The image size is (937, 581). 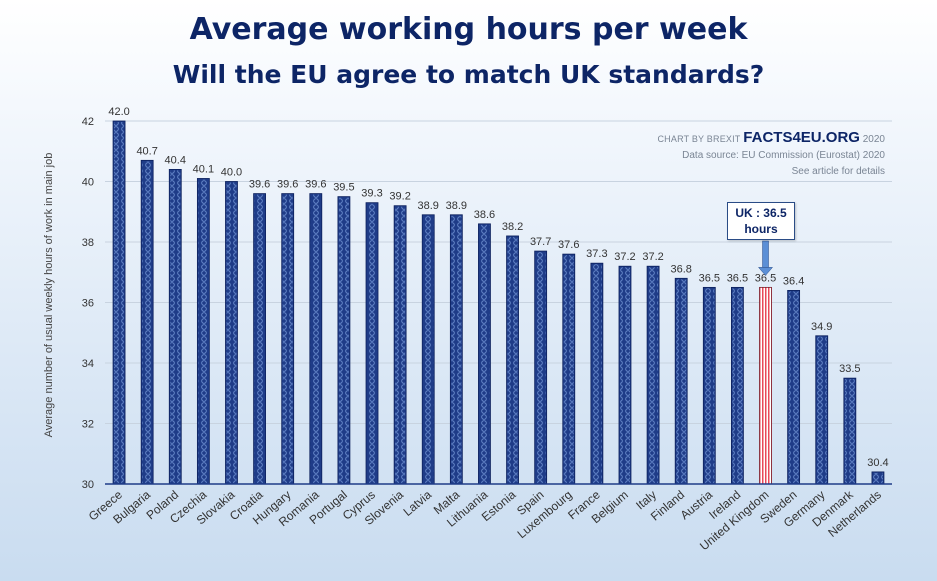 What do you see at coordinates (88, 183) in the screenshot?
I see `y-tick-label: 40` at bounding box center [88, 183].